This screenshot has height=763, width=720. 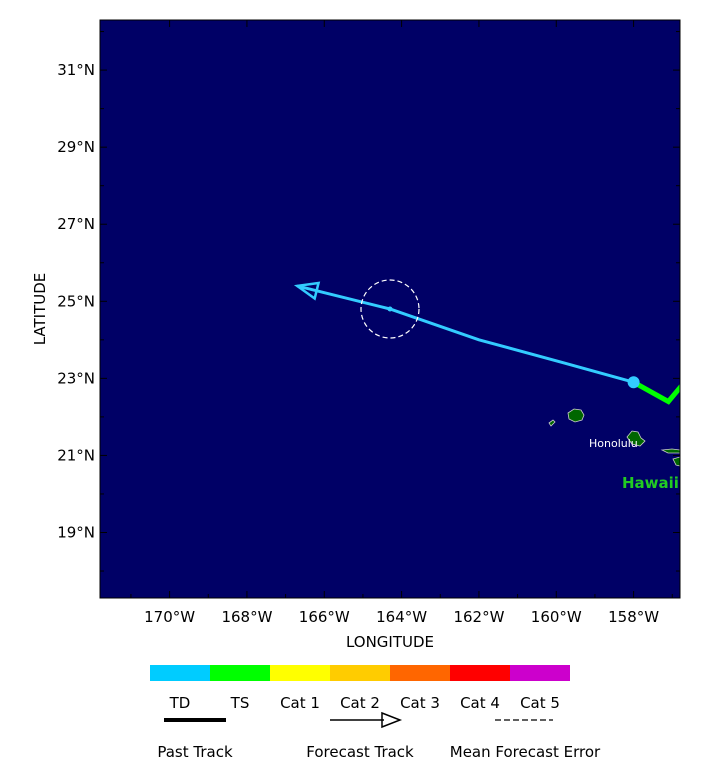 What do you see at coordinates (465, 334) in the screenshot?
I see `forecast-track-line` at bounding box center [465, 334].